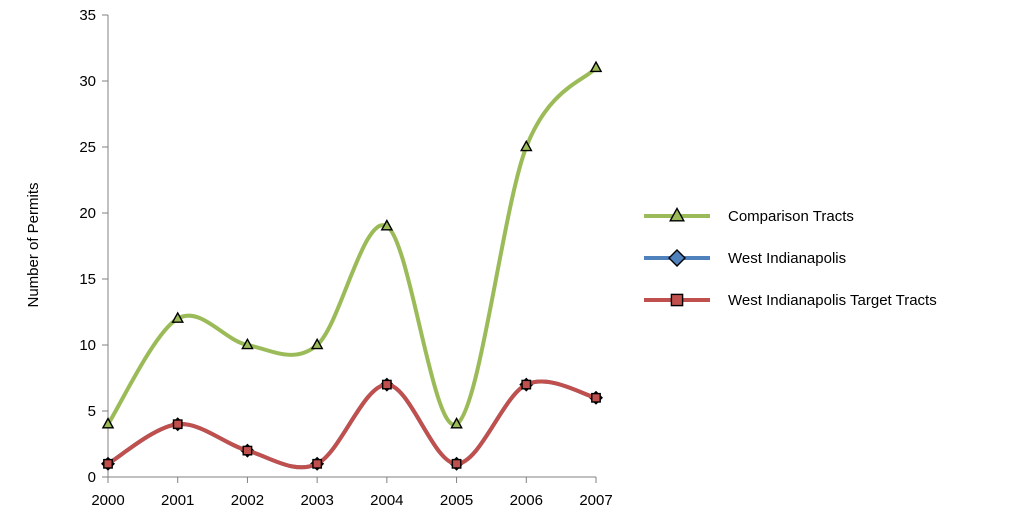  Describe the element at coordinates (94, 246) in the screenshot. I see `y-axis: 0 5 10 15 20 25 30 35` at that location.